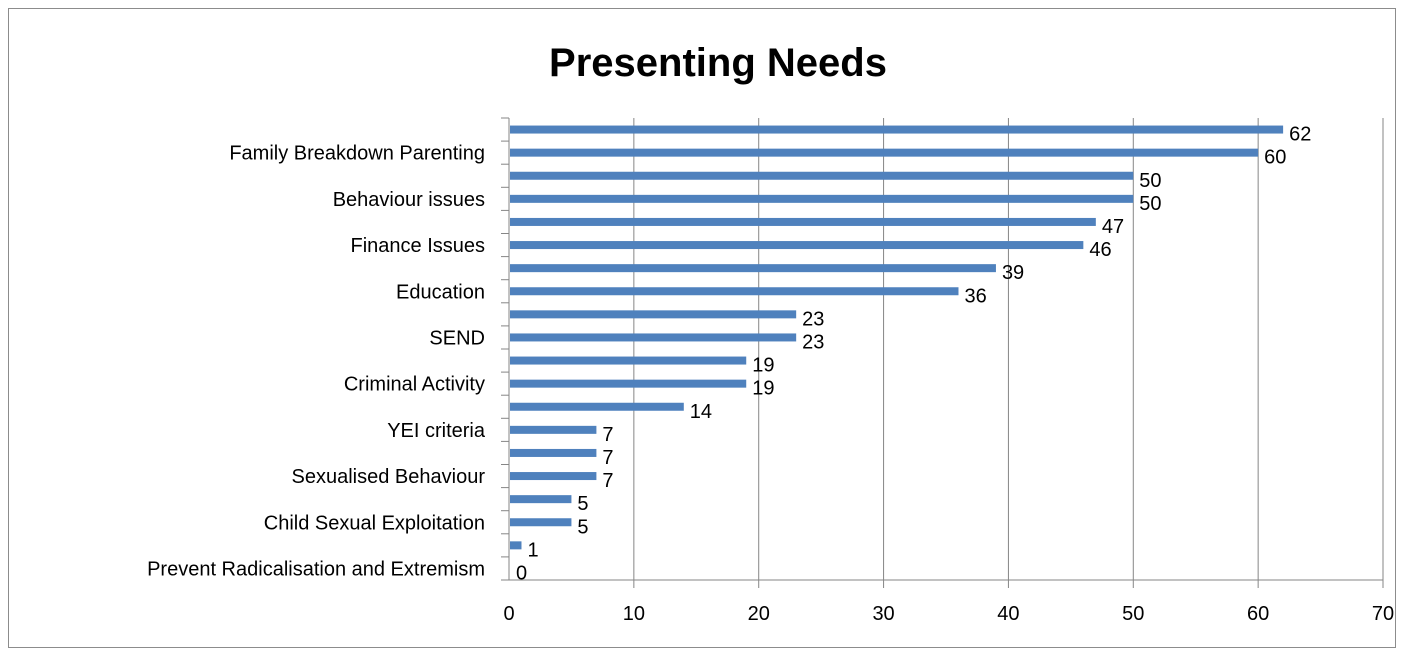 Image resolution: width=1405 pixels, height=648 pixels. Describe the element at coordinates (436, 431) in the screenshot. I see `category-label: YEI criteria` at that location.